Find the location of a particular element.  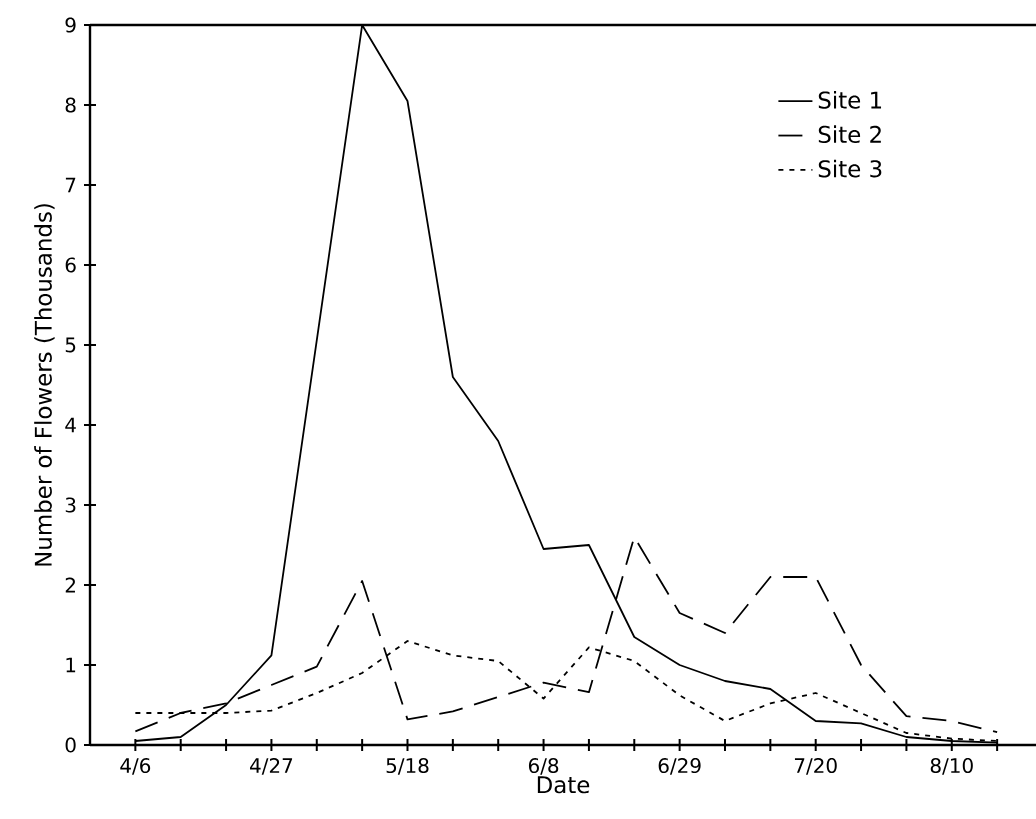

y-tick-label: 8 is located at coordinates (70, 105).